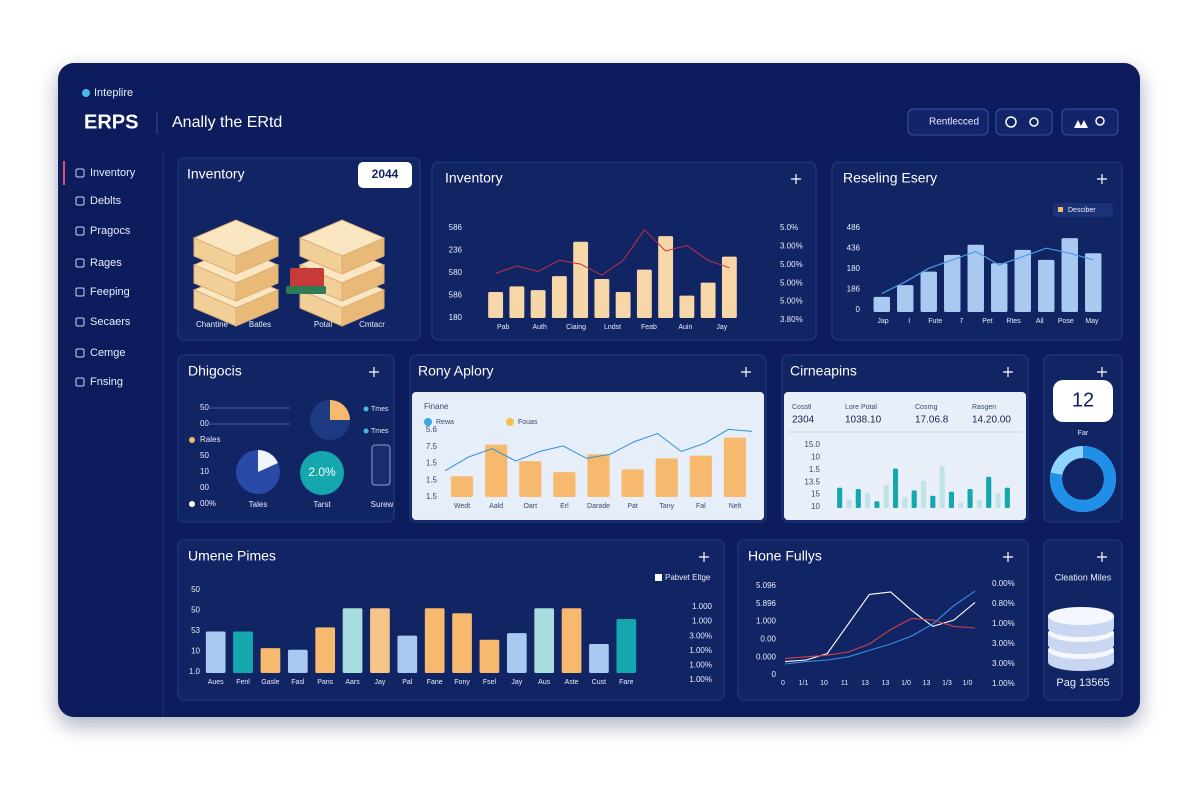 This screenshot has height=800, width=1200. What do you see at coordinates (456, 295) in the screenshot?
I see `axis-label: 586` at bounding box center [456, 295].